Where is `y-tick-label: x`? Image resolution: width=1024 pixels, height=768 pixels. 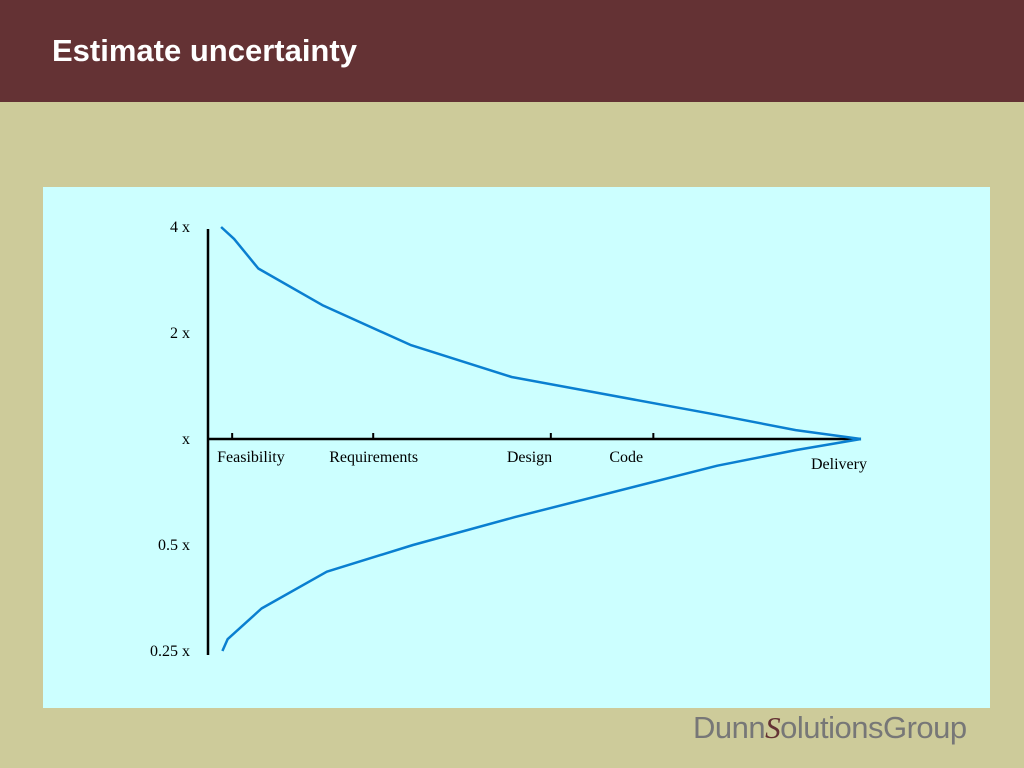 y-tick-label: x is located at coordinates (186, 439).